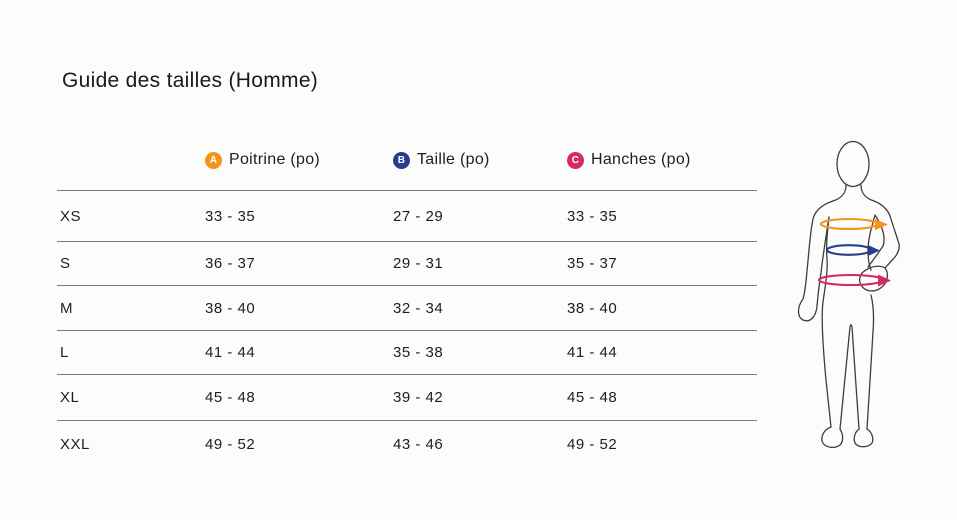  I want to click on table-row-xs: XS 33 - 35 27 - 29 33 - 35, so click(407, 215).